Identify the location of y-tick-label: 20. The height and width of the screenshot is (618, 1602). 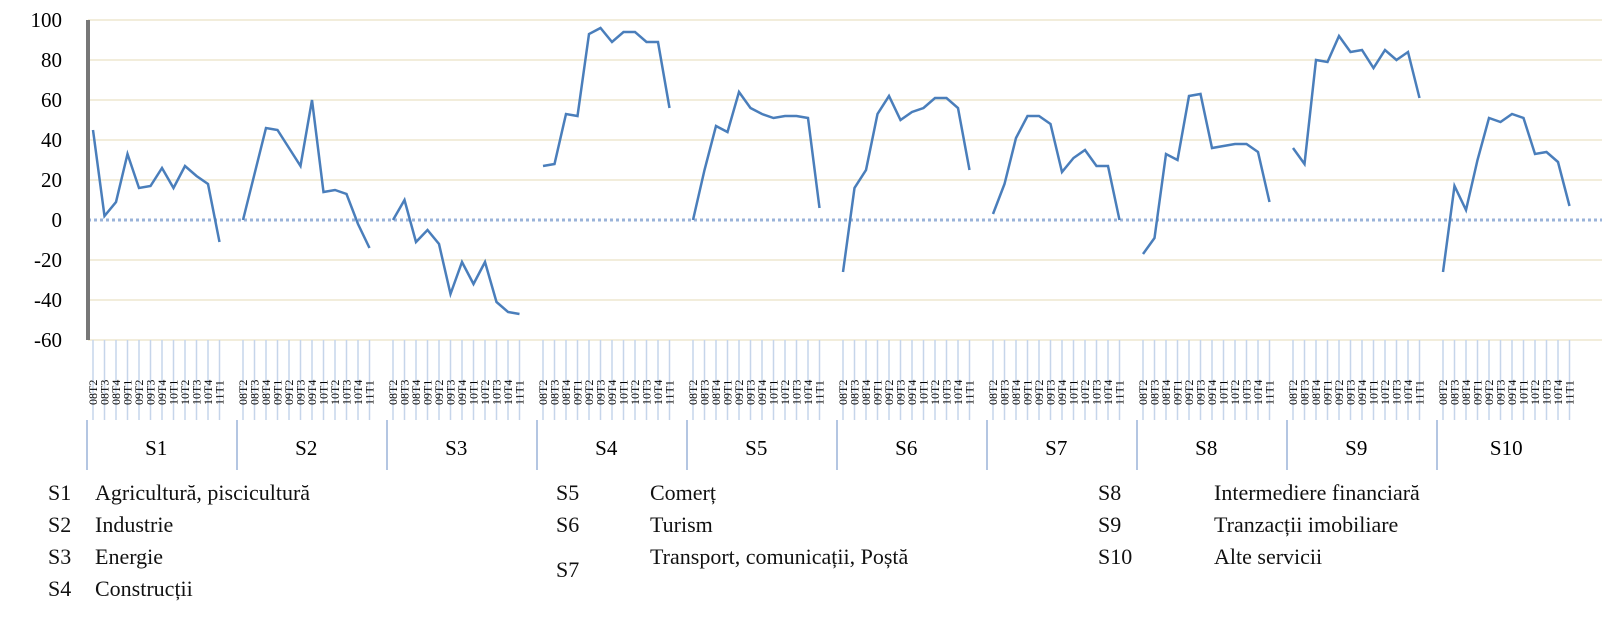
(51, 180).